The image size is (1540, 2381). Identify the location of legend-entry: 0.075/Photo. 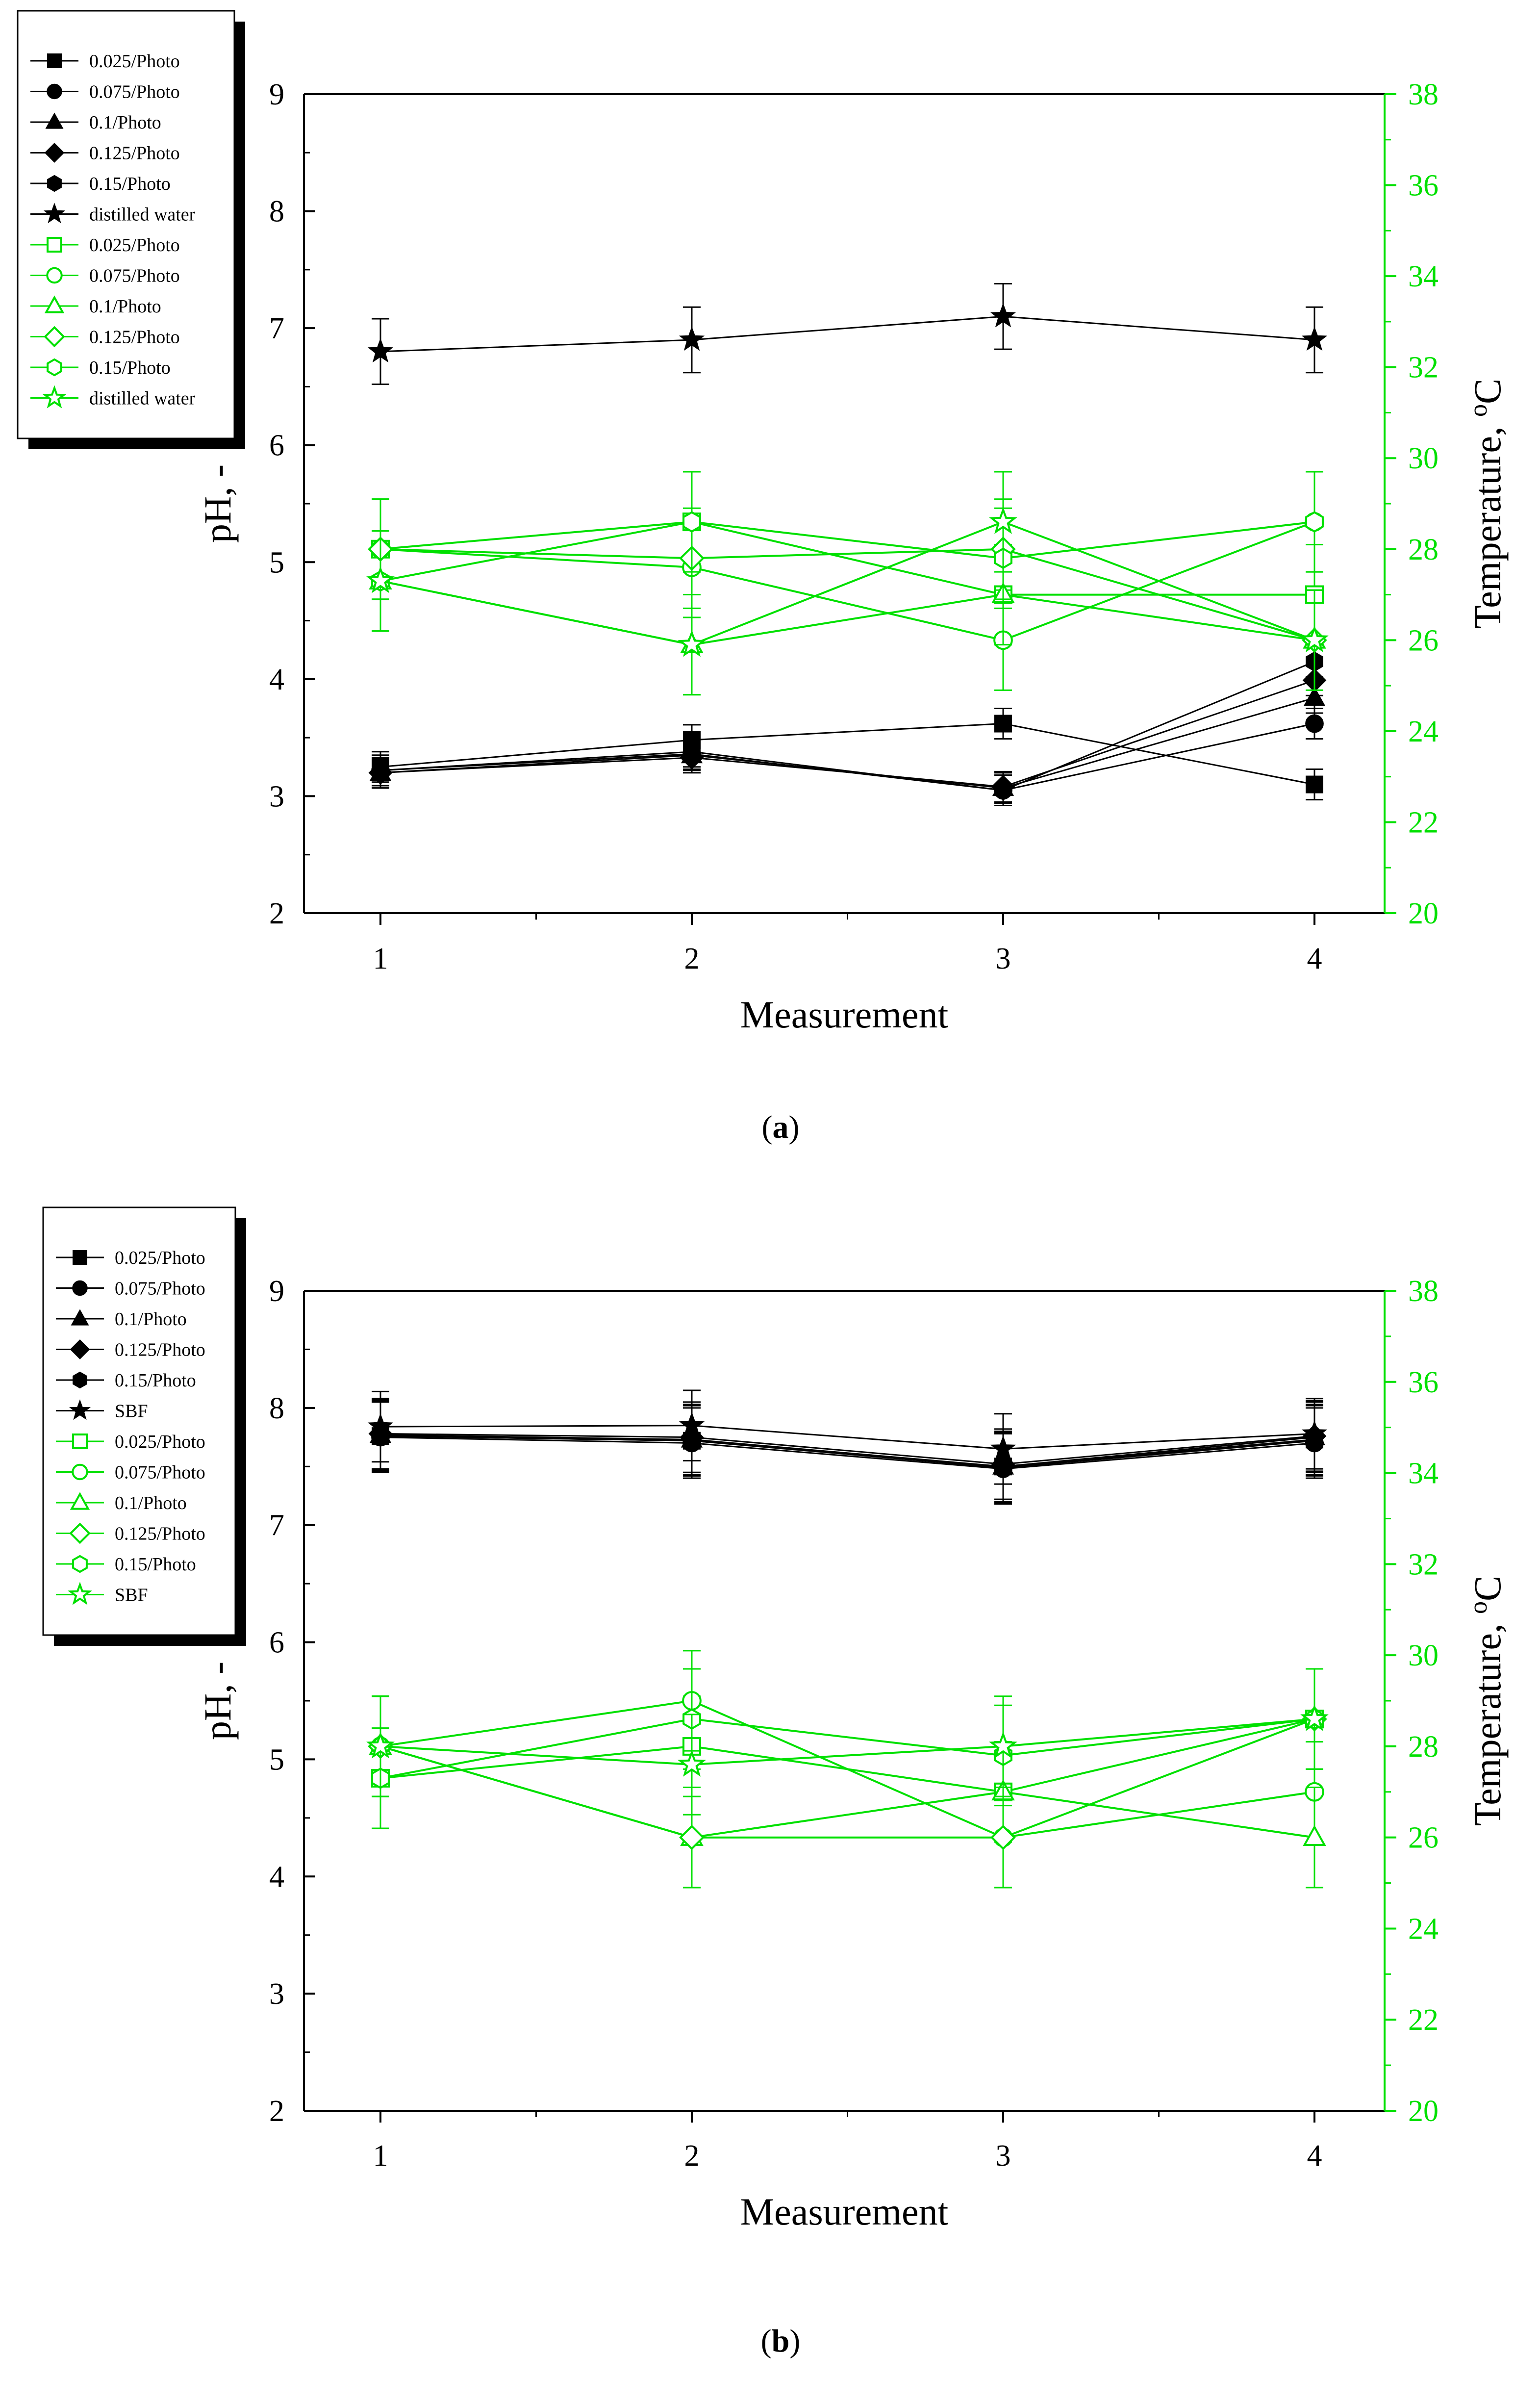
(130, 1472).